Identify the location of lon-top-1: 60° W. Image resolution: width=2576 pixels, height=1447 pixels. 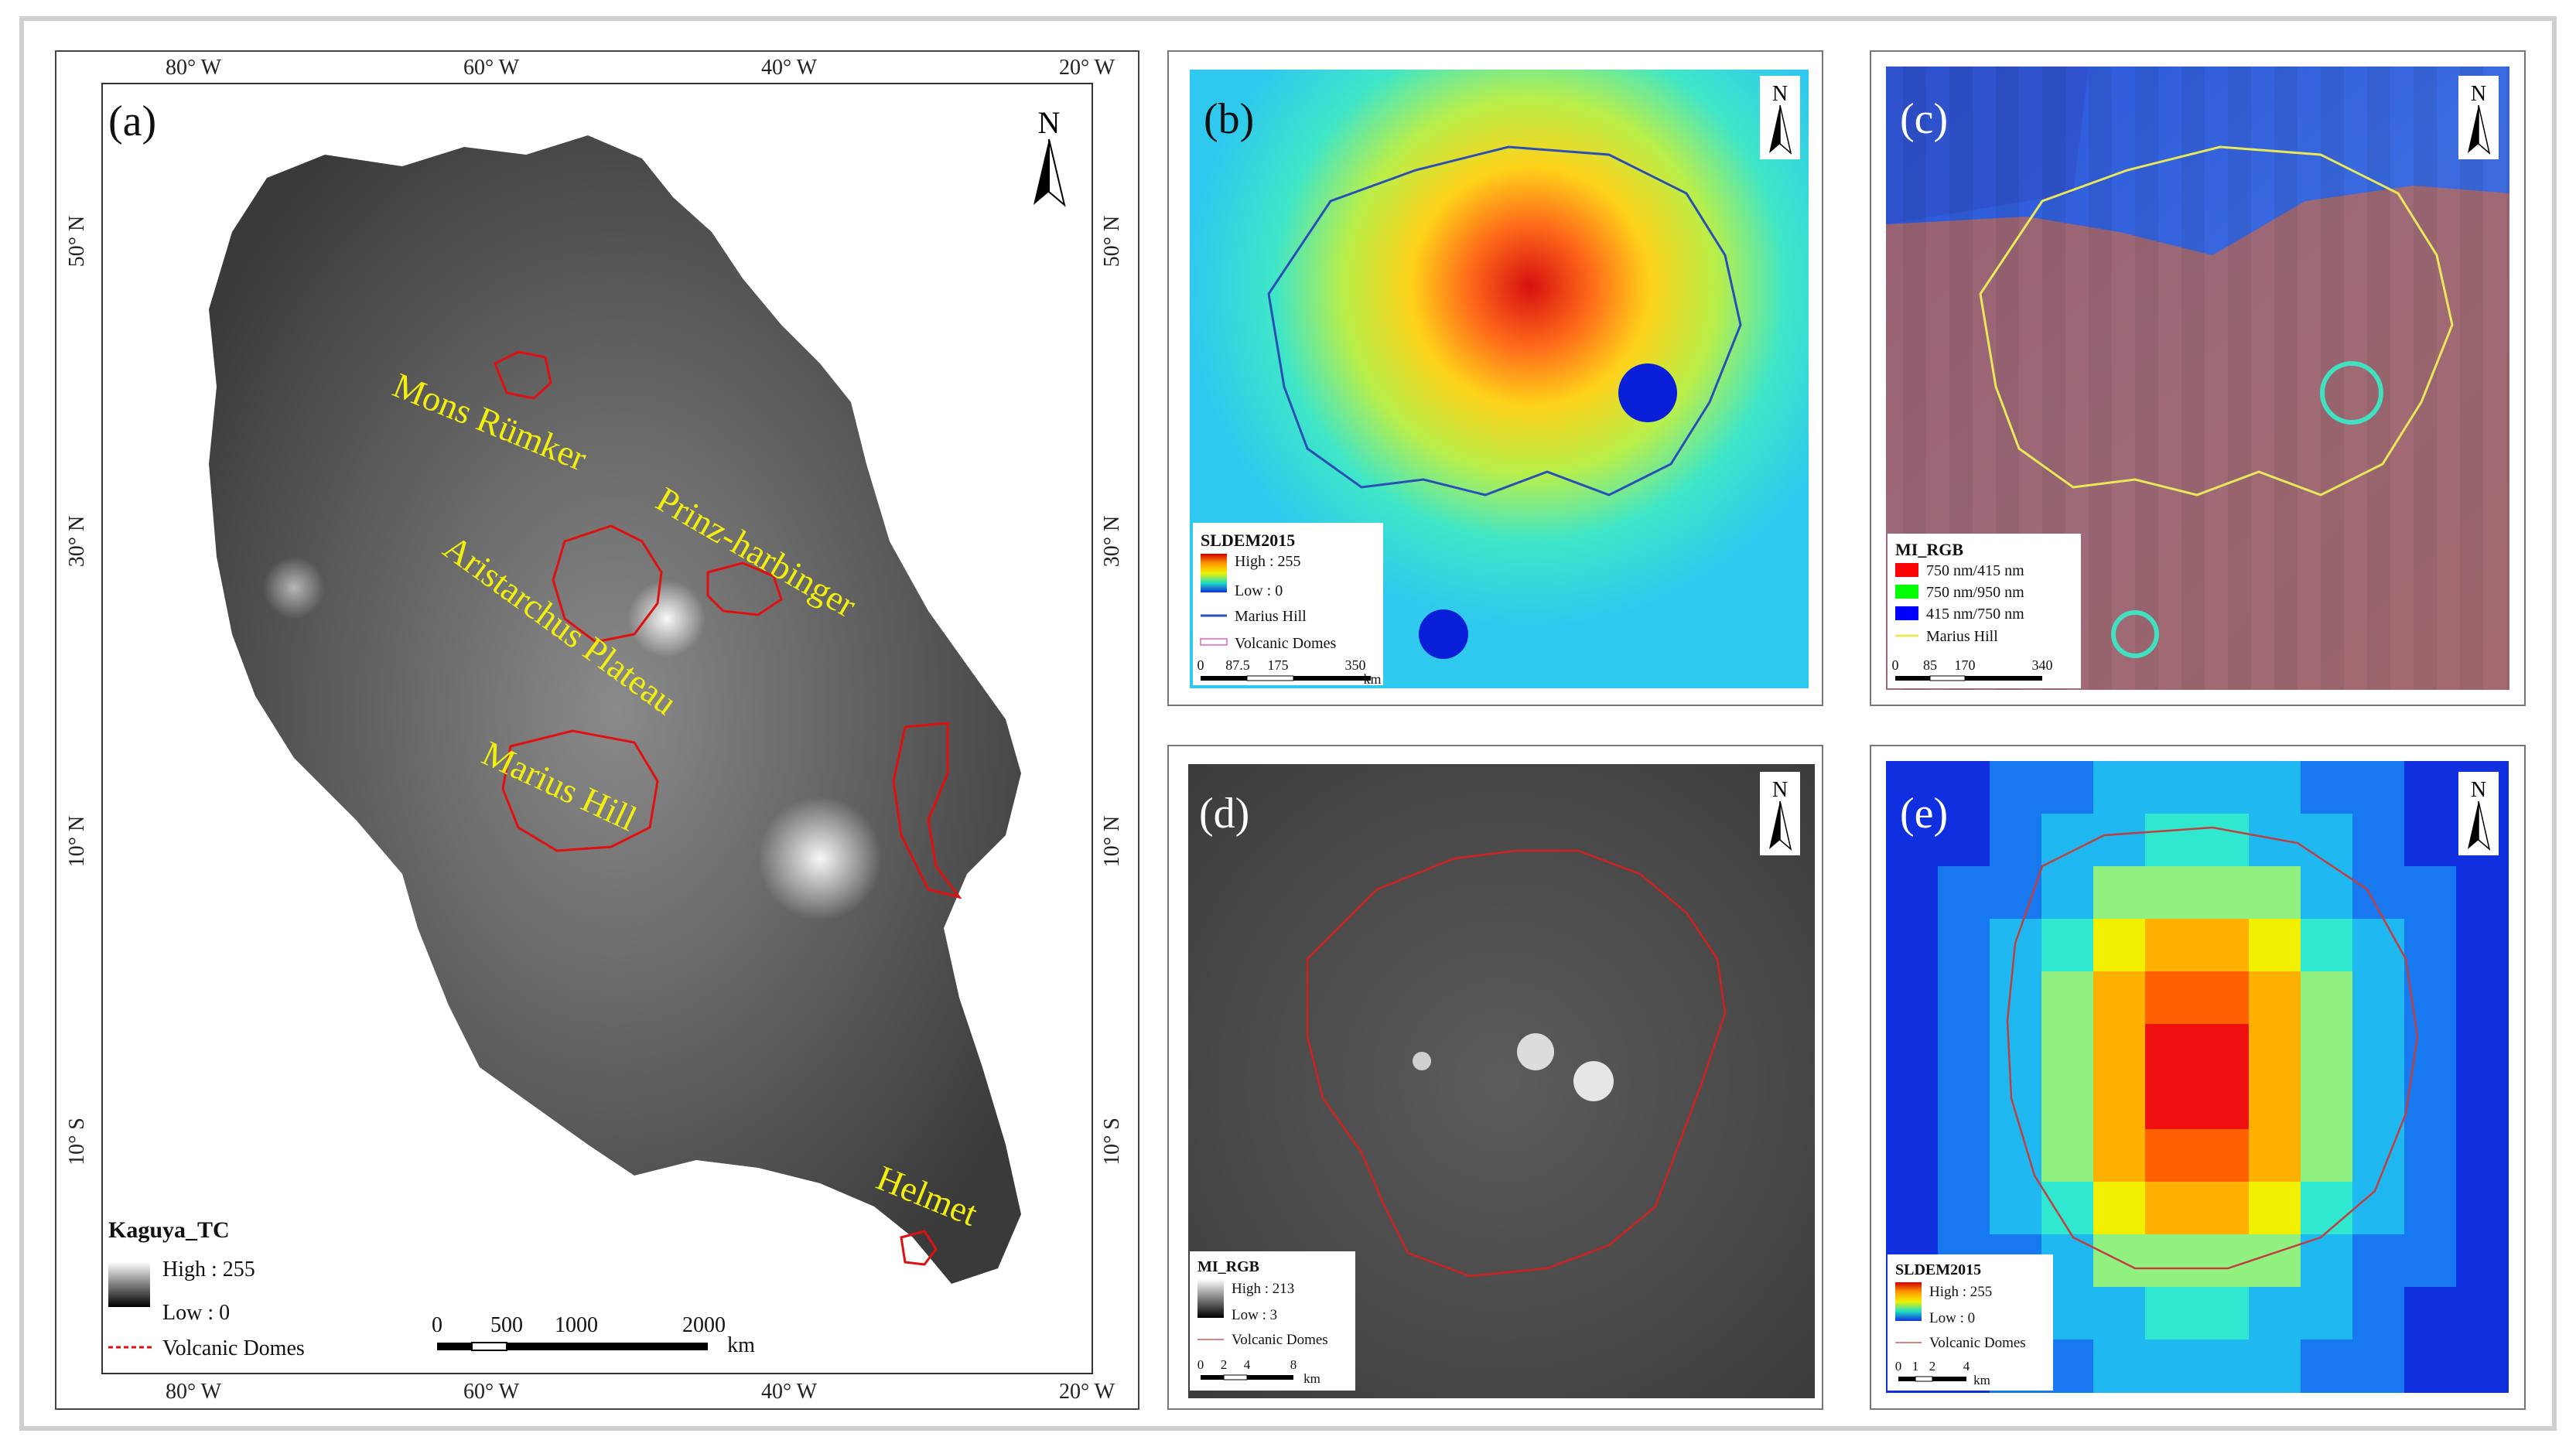
(492, 68).